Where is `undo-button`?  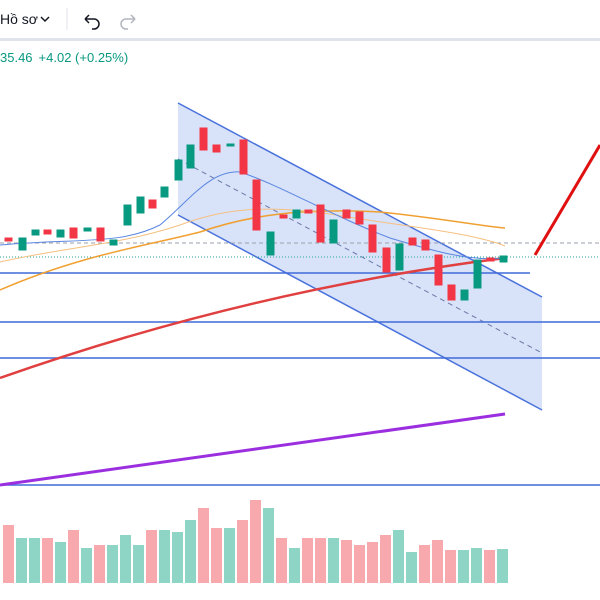 undo-button is located at coordinates (92, 22).